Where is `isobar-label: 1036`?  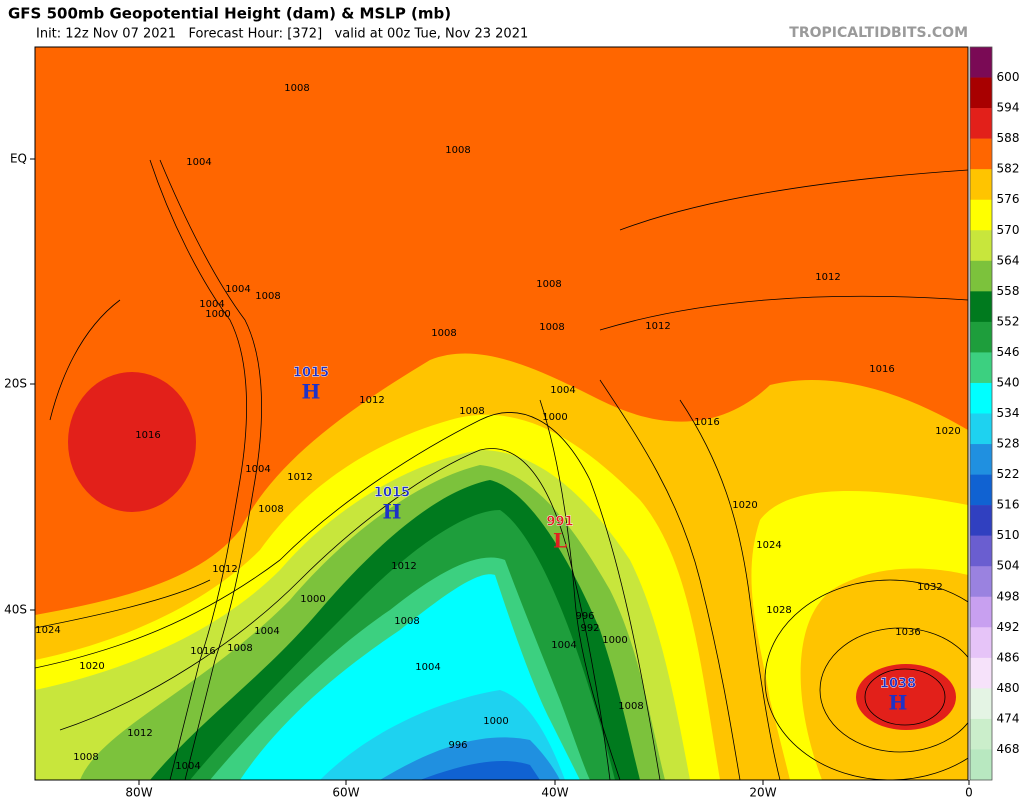
isobar-label: 1036 is located at coordinates (907, 632).